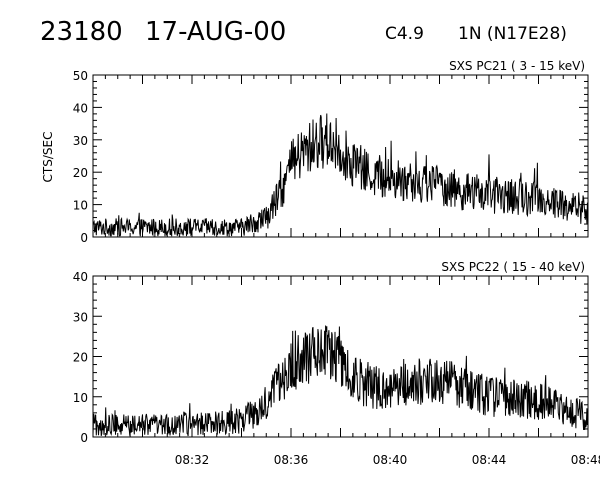 The height and width of the screenshot is (480, 600). Describe the element at coordinates (215, 32) in the screenshot. I see `event-date: 17-AUG-00` at that location.